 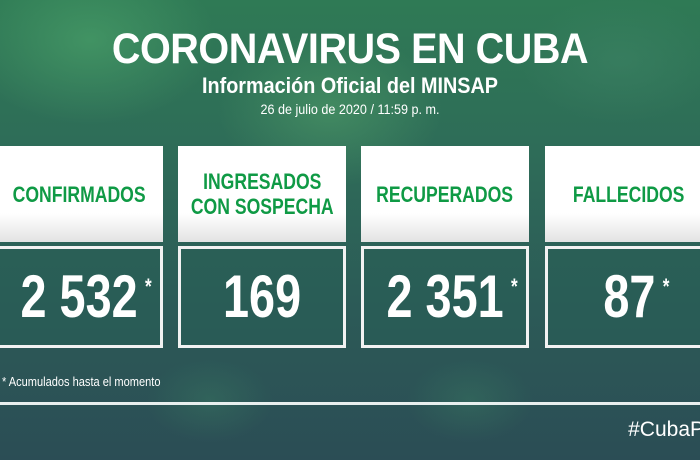 I want to click on card-label: RECUPERADOS, so click(x=445, y=194).